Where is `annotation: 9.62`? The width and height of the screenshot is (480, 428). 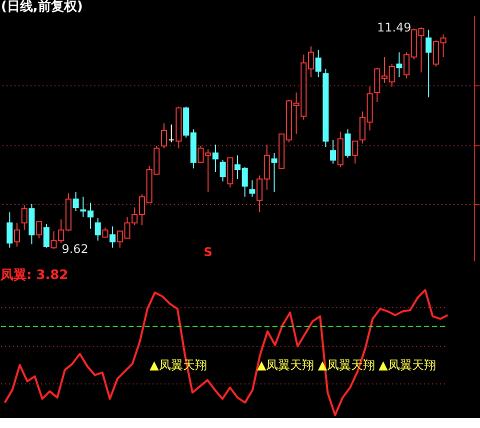
annotation: 9.62 is located at coordinates (75, 249).